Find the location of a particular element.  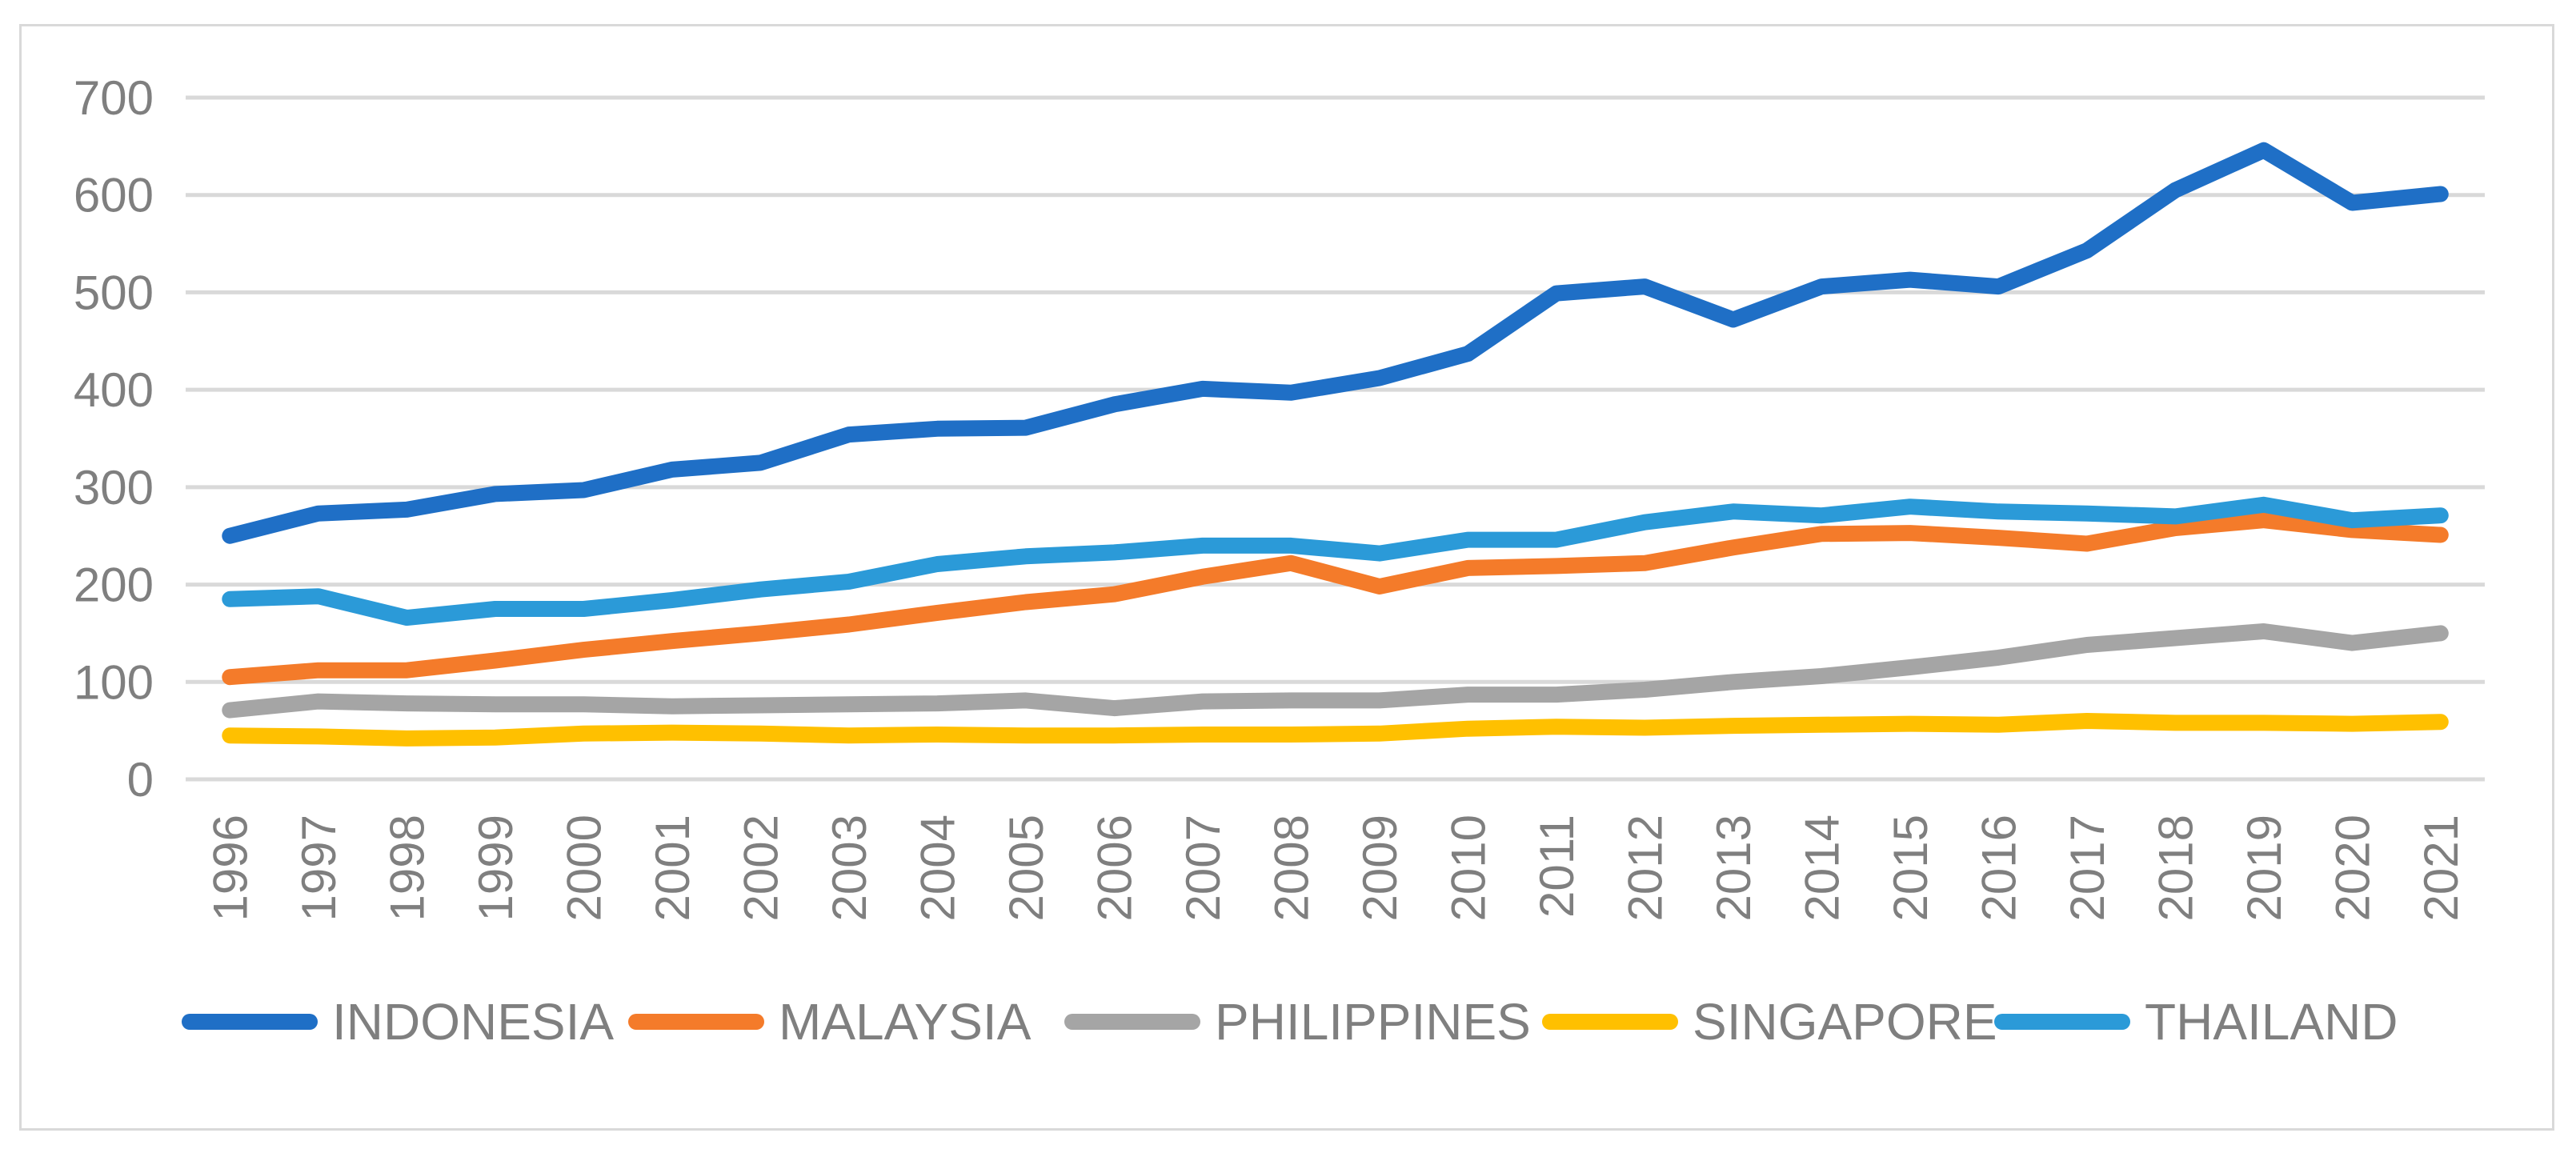

x-tick-label: 2015 is located at coordinates (1910, 868).